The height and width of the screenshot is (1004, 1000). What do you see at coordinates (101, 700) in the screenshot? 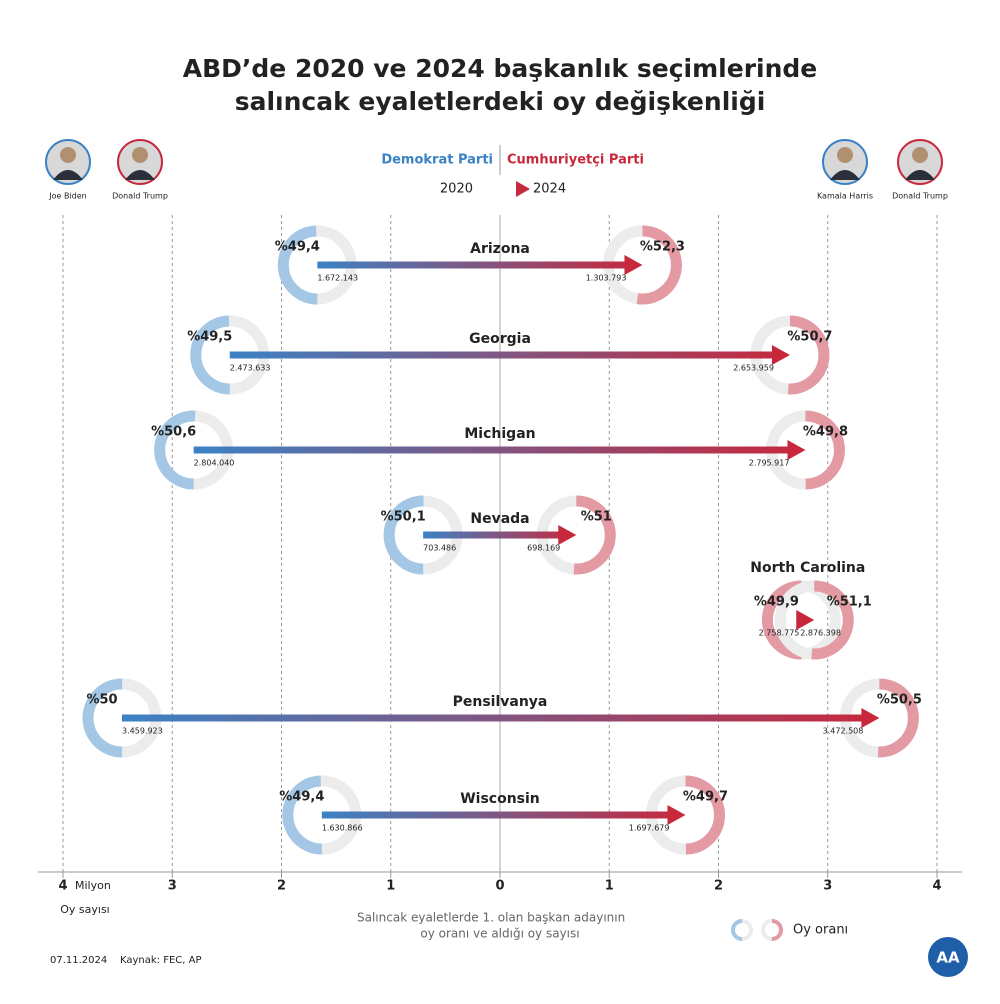
I see `pct-label: %50` at bounding box center [101, 700].